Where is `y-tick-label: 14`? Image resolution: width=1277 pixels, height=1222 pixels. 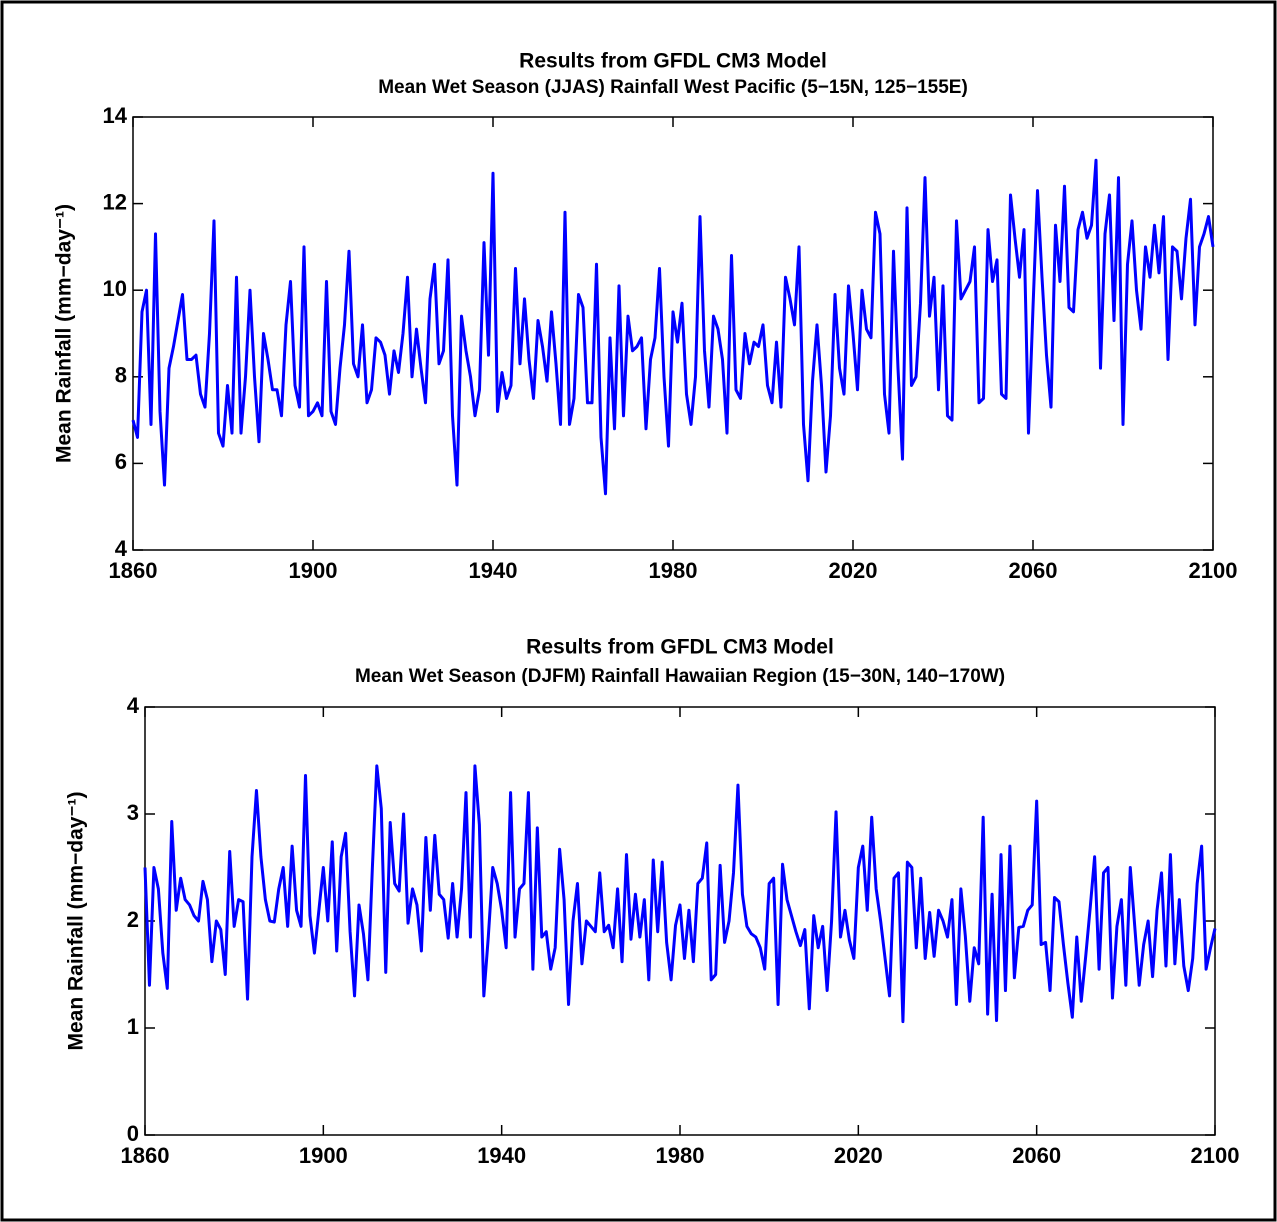
y-tick-label: 14 is located at coordinates (115, 115).